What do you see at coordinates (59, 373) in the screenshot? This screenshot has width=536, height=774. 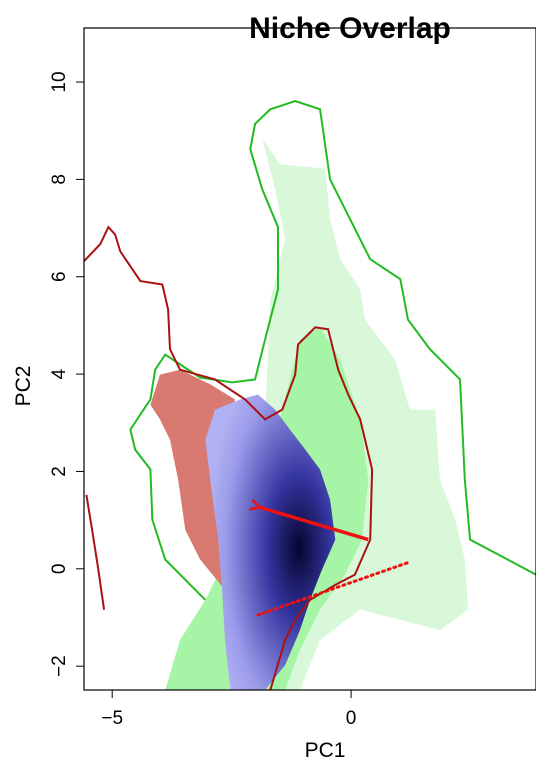 I see `y-tick-label: 4` at bounding box center [59, 373].